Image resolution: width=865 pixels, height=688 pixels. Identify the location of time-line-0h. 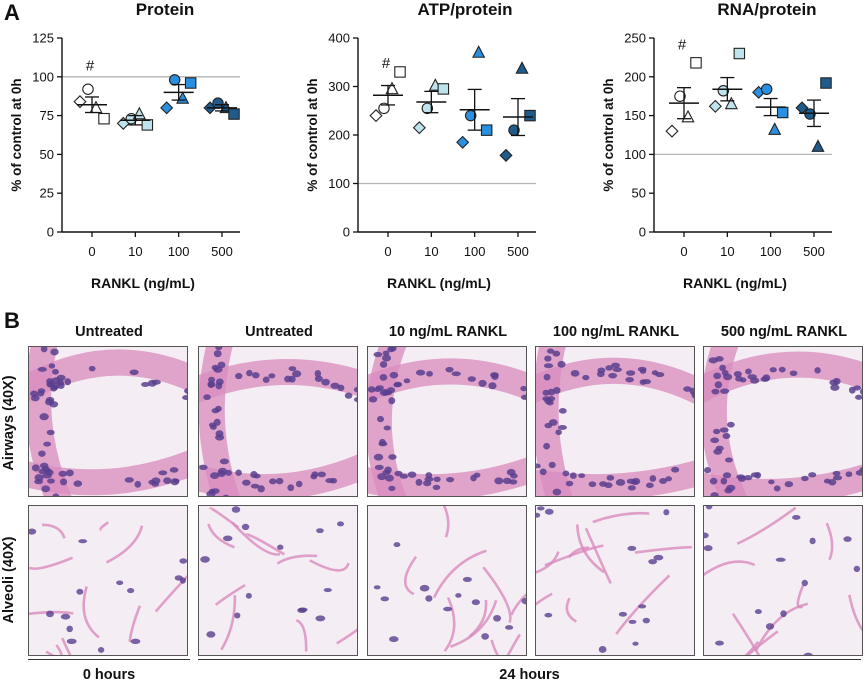
(109, 659).